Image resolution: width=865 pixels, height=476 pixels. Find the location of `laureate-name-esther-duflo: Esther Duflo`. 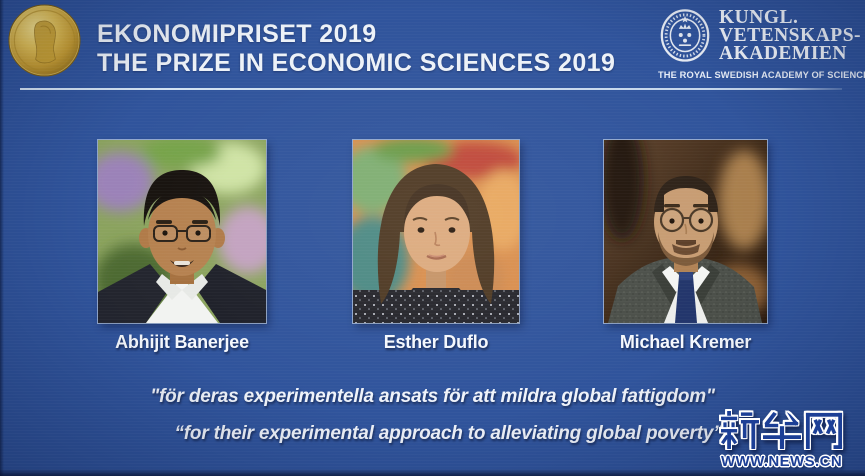

laureate-name-esther-duflo: Esther Duflo is located at coordinates (436, 342).